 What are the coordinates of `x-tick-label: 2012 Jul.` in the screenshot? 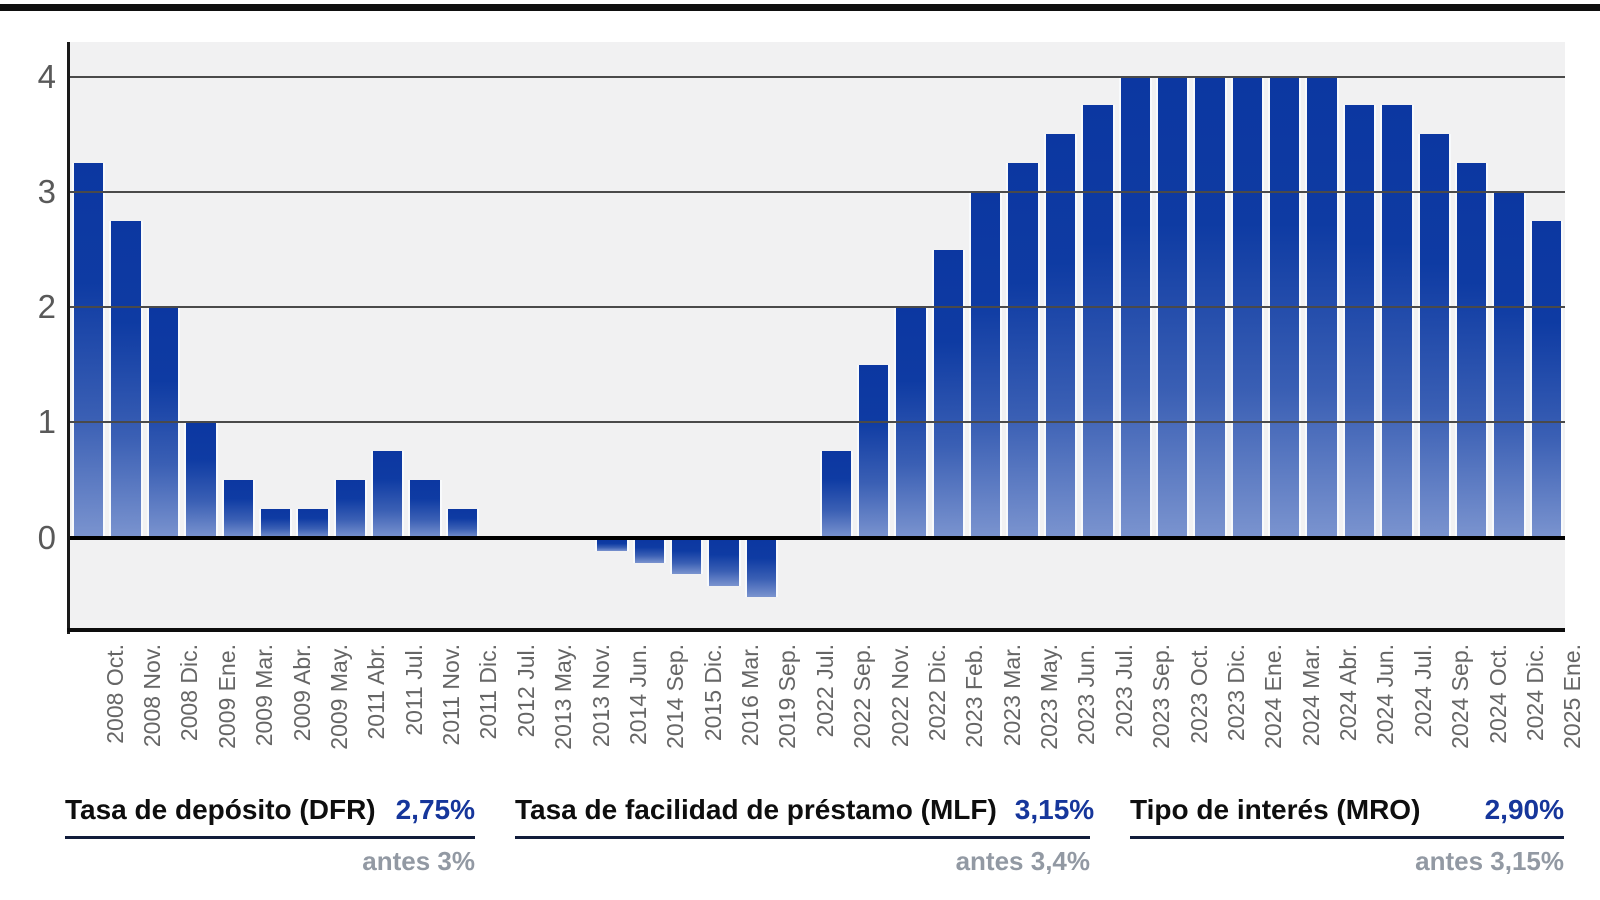 It's located at (525, 691).